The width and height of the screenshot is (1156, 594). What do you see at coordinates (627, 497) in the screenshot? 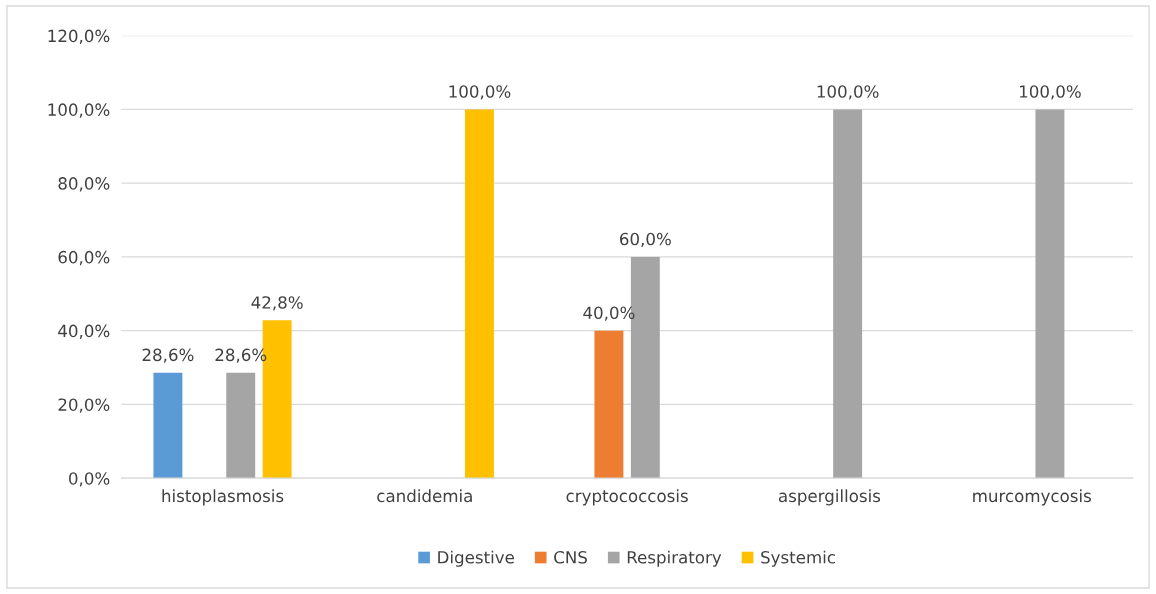
I see `x-tick-label: cryptococcosis` at bounding box center [627, 497].